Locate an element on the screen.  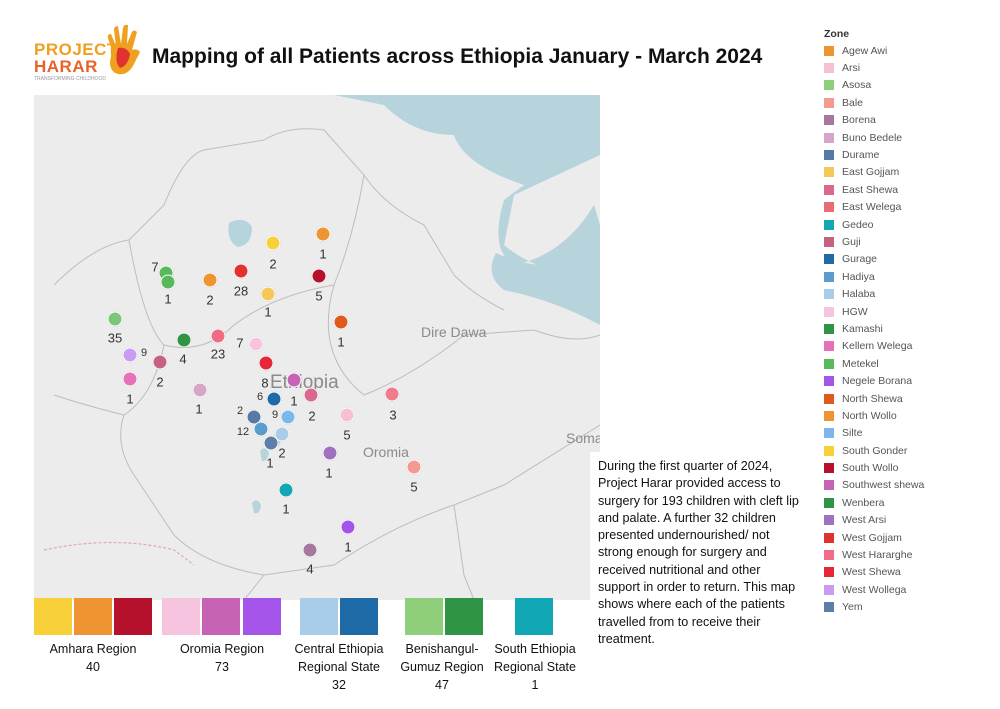
legend-item: North Wollo is located at coordinates (909, 415).